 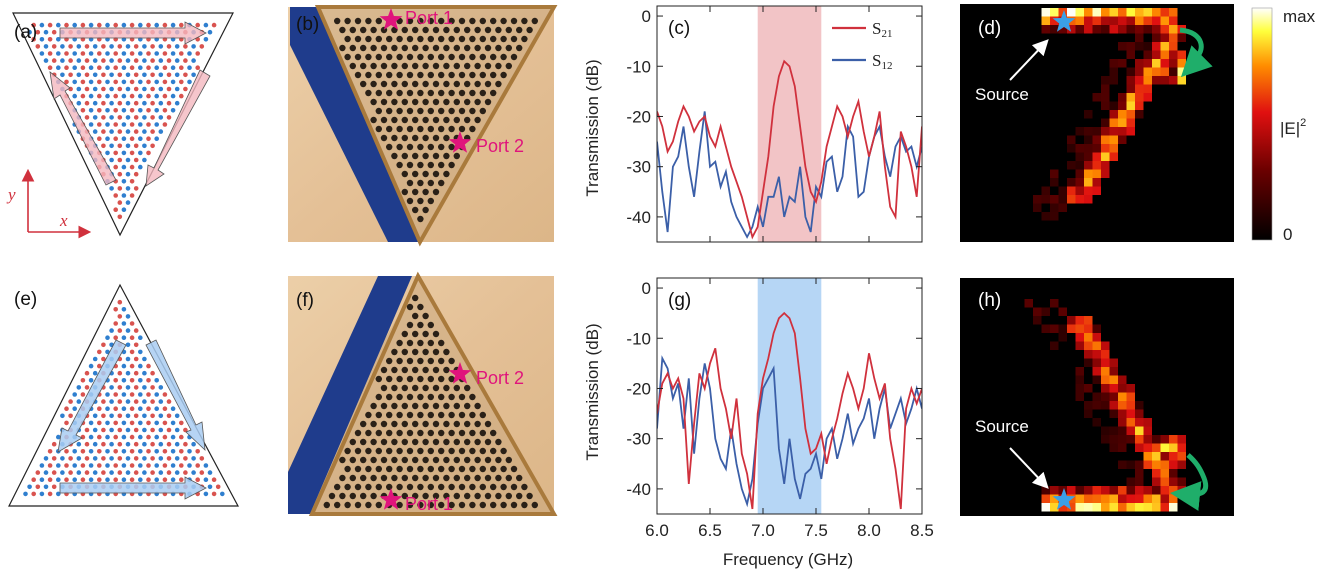 What do you see at coordinates (1196, 52) in the screenshot?
I see `circulation-arrow-icon-d` at bounding box center [1196, 52].